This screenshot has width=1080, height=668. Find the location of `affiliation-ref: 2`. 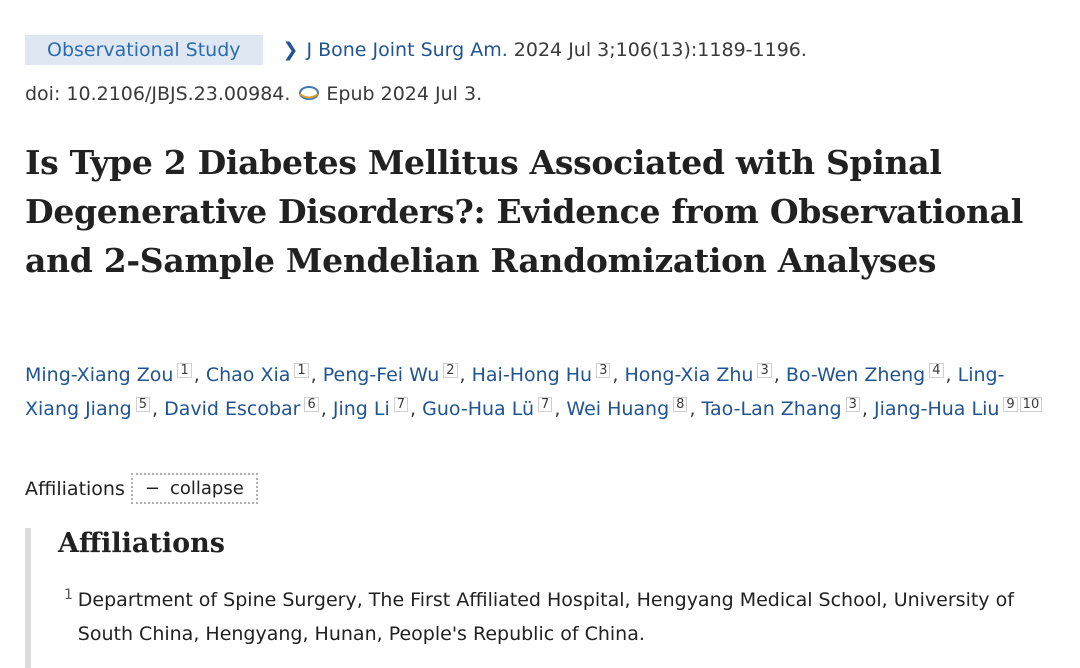

affiliation-ref: 2 is located at coordinates (450, 370).